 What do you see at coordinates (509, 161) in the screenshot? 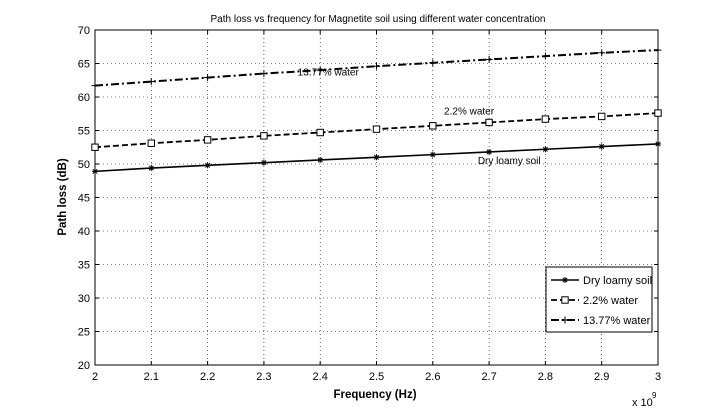
I see `series-annotation: Dry loamy soil` at bounding box center [509, 161].